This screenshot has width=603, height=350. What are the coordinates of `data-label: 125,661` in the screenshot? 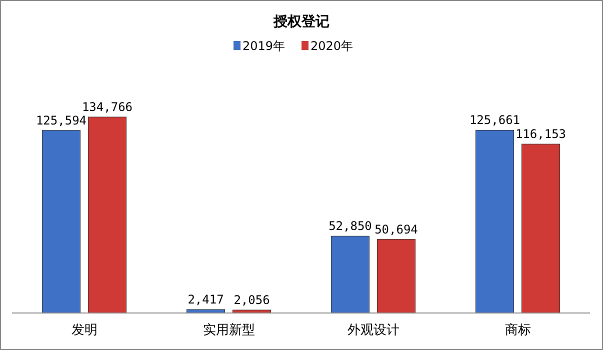 It's located at (494, 120).